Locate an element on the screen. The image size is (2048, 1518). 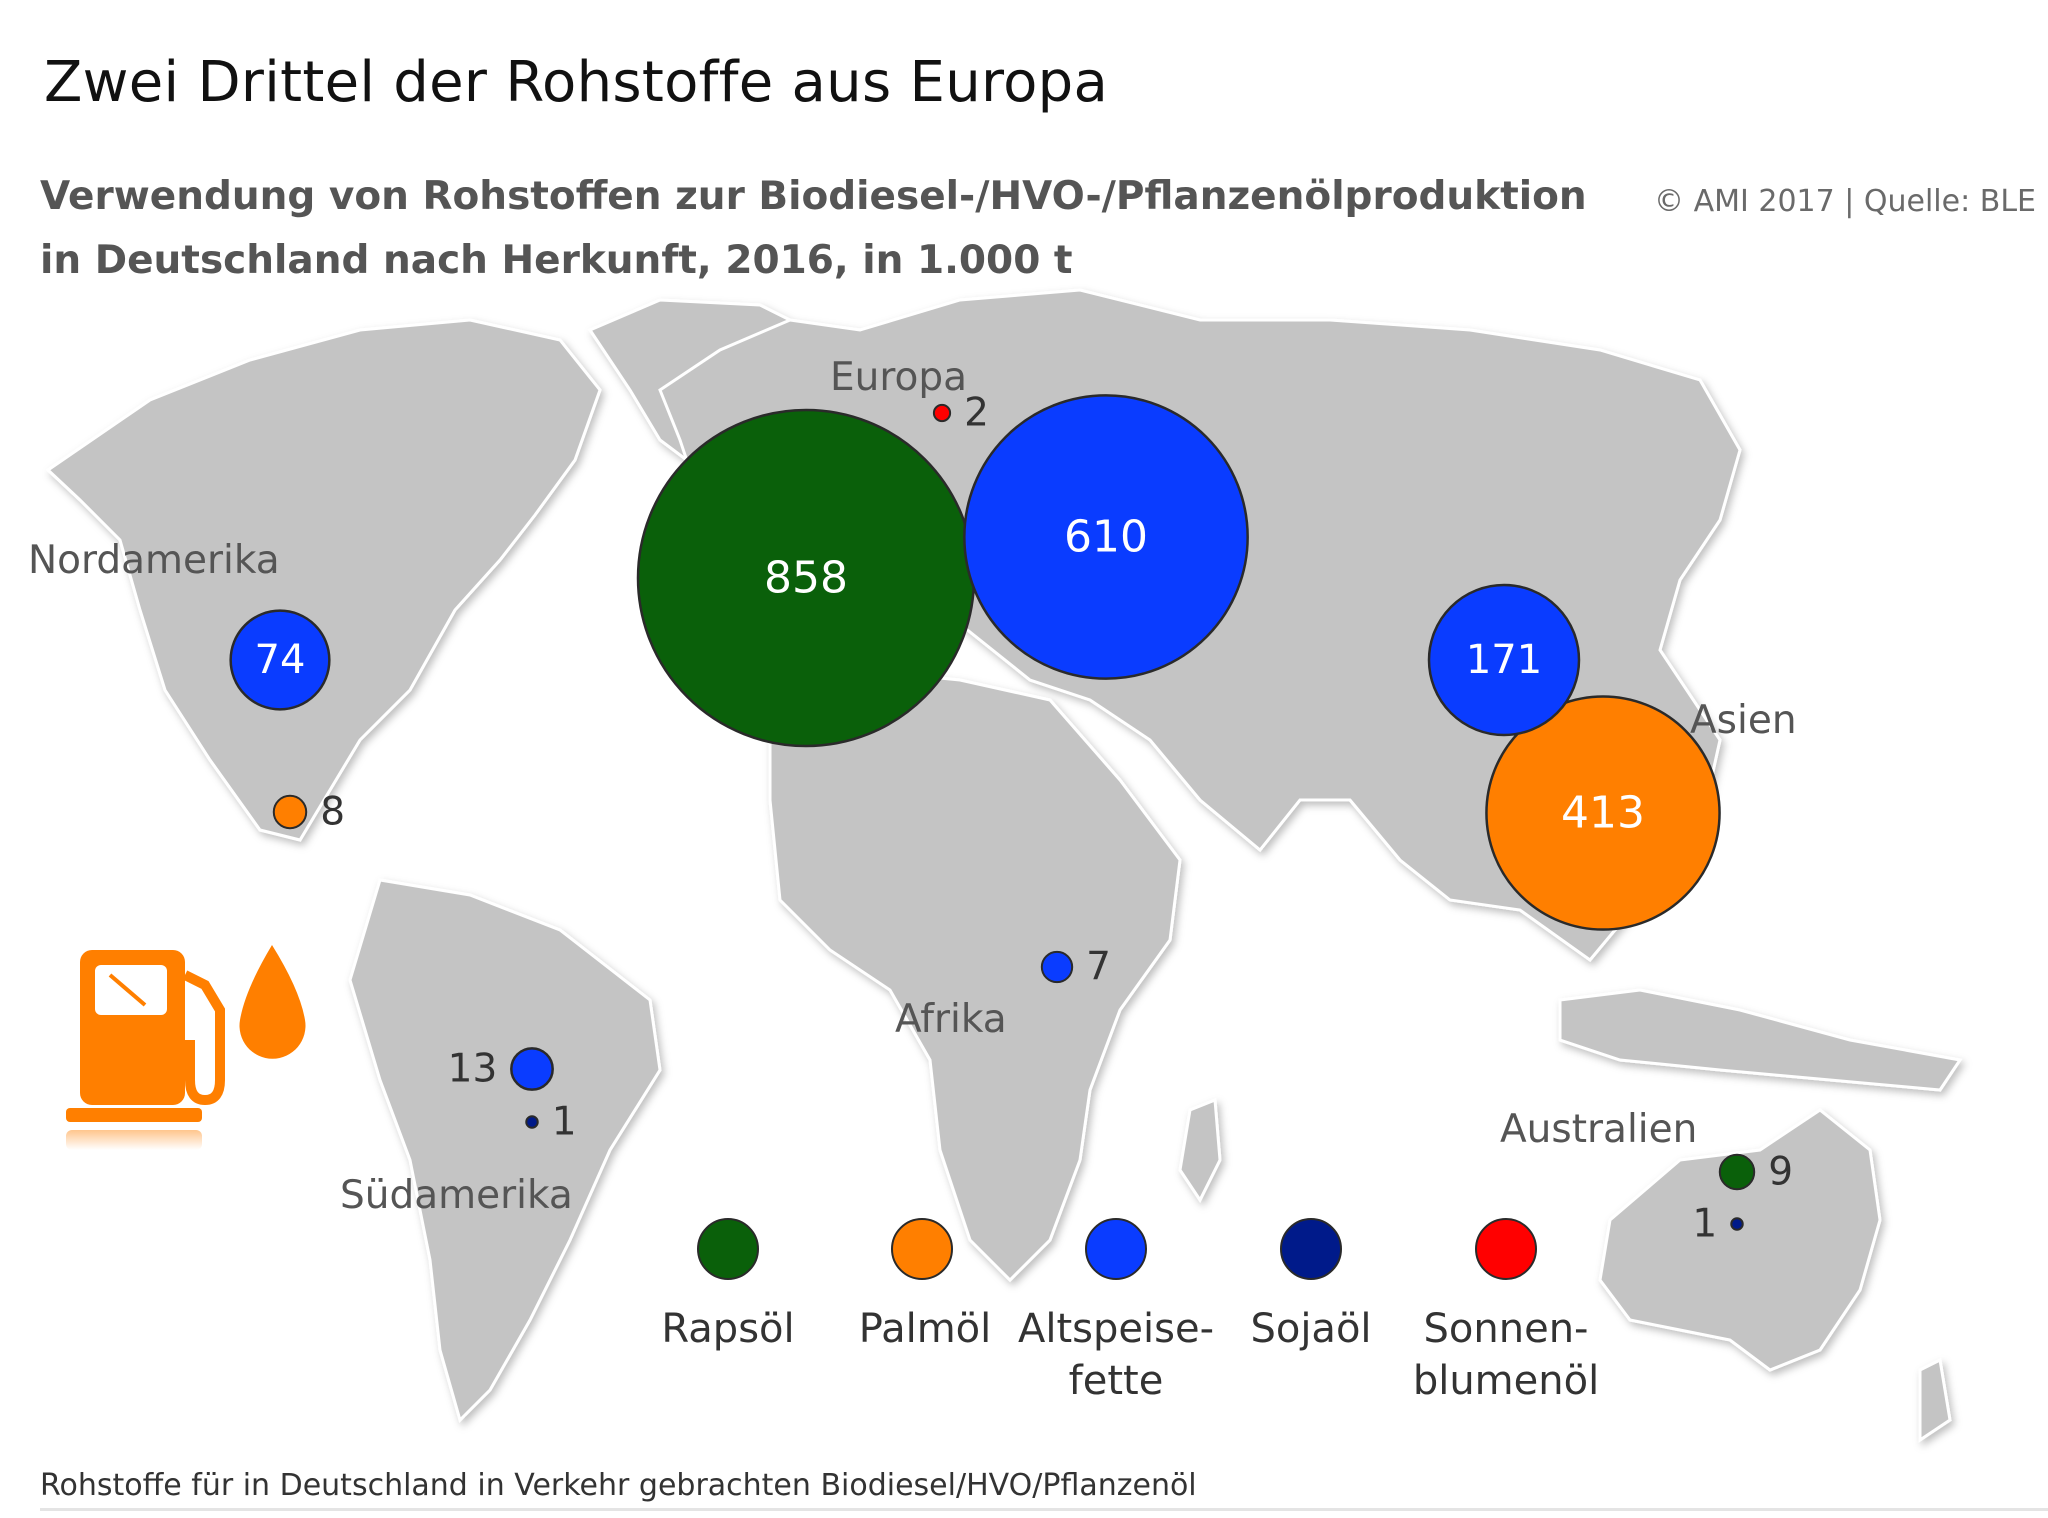
bubble-europa-alt is located at coordinates (1106, 537).